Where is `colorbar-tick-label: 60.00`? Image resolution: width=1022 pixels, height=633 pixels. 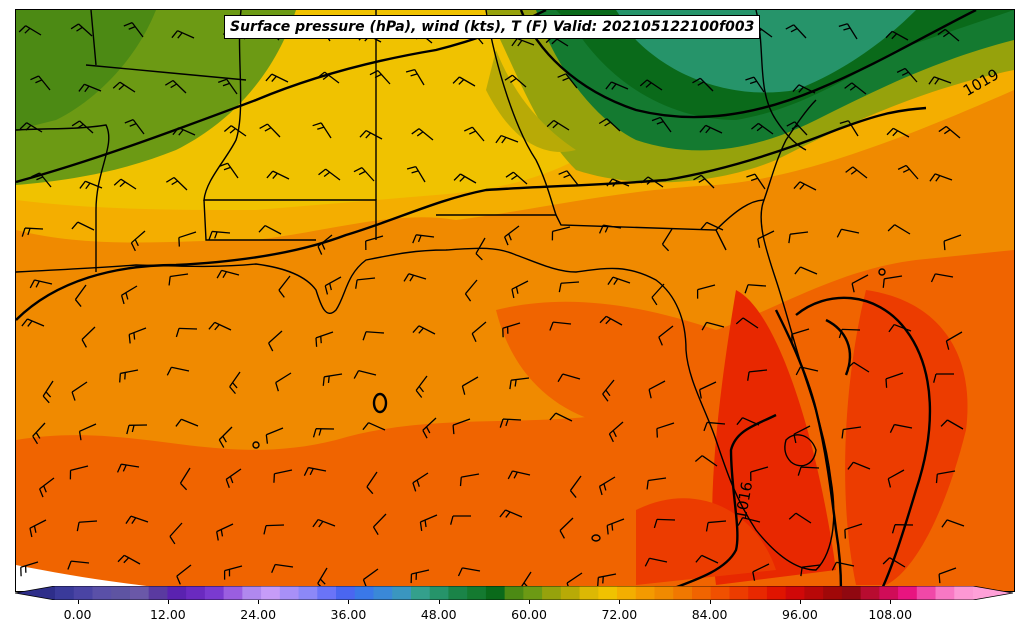 colorbar-tick-label: 60.00 is located at coordinates (529, 614).